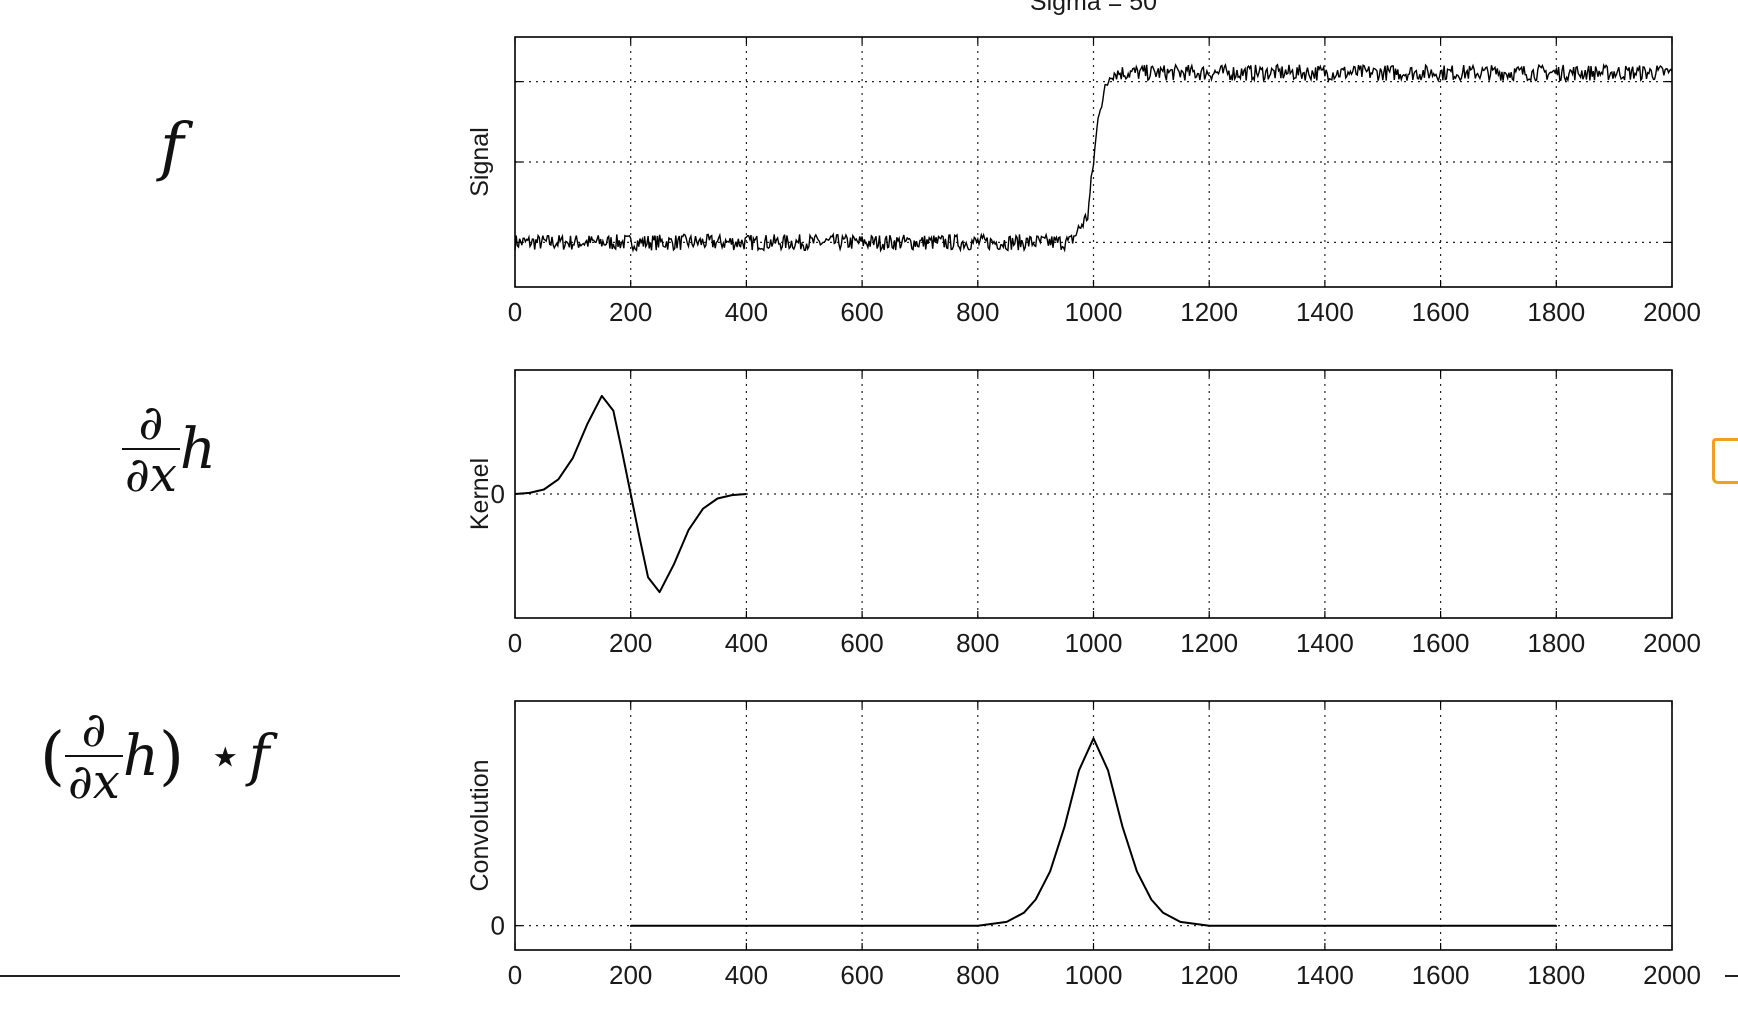  I want to click on panel1-xtick-label: 0, so click(515, 312).